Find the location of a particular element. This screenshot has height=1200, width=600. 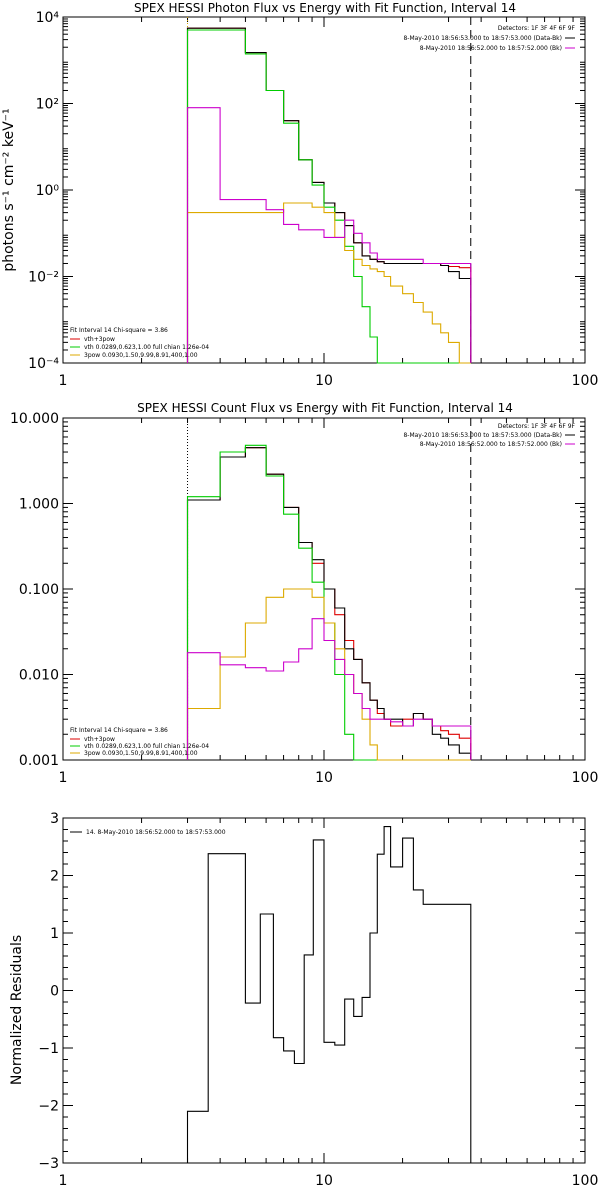

residuals-y-tick-label: −1 is located at coordinates (48, 1049).